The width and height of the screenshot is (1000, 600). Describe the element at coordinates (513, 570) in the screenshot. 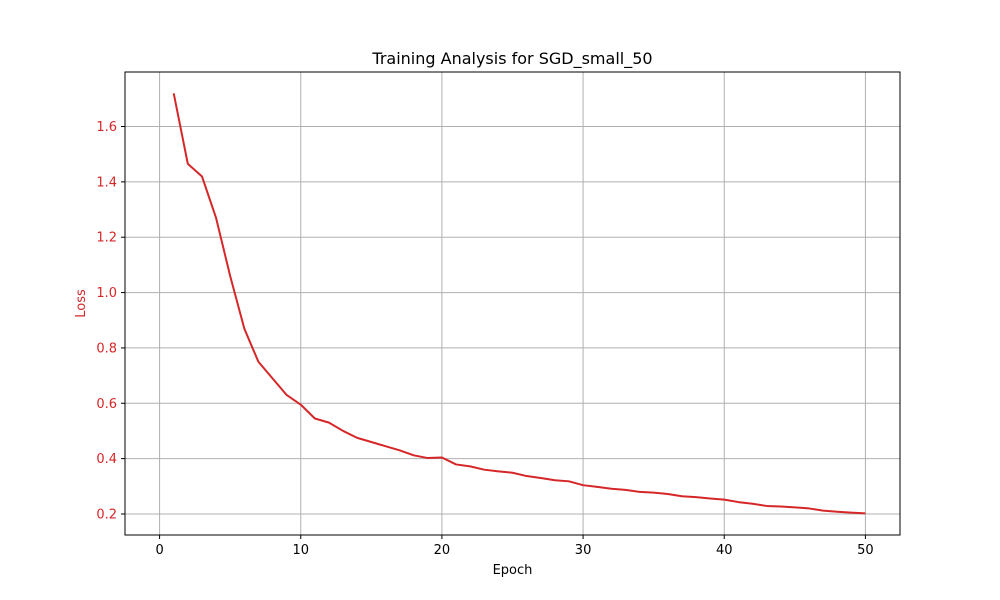

I see `x-axis-label: Epoch` at that location.